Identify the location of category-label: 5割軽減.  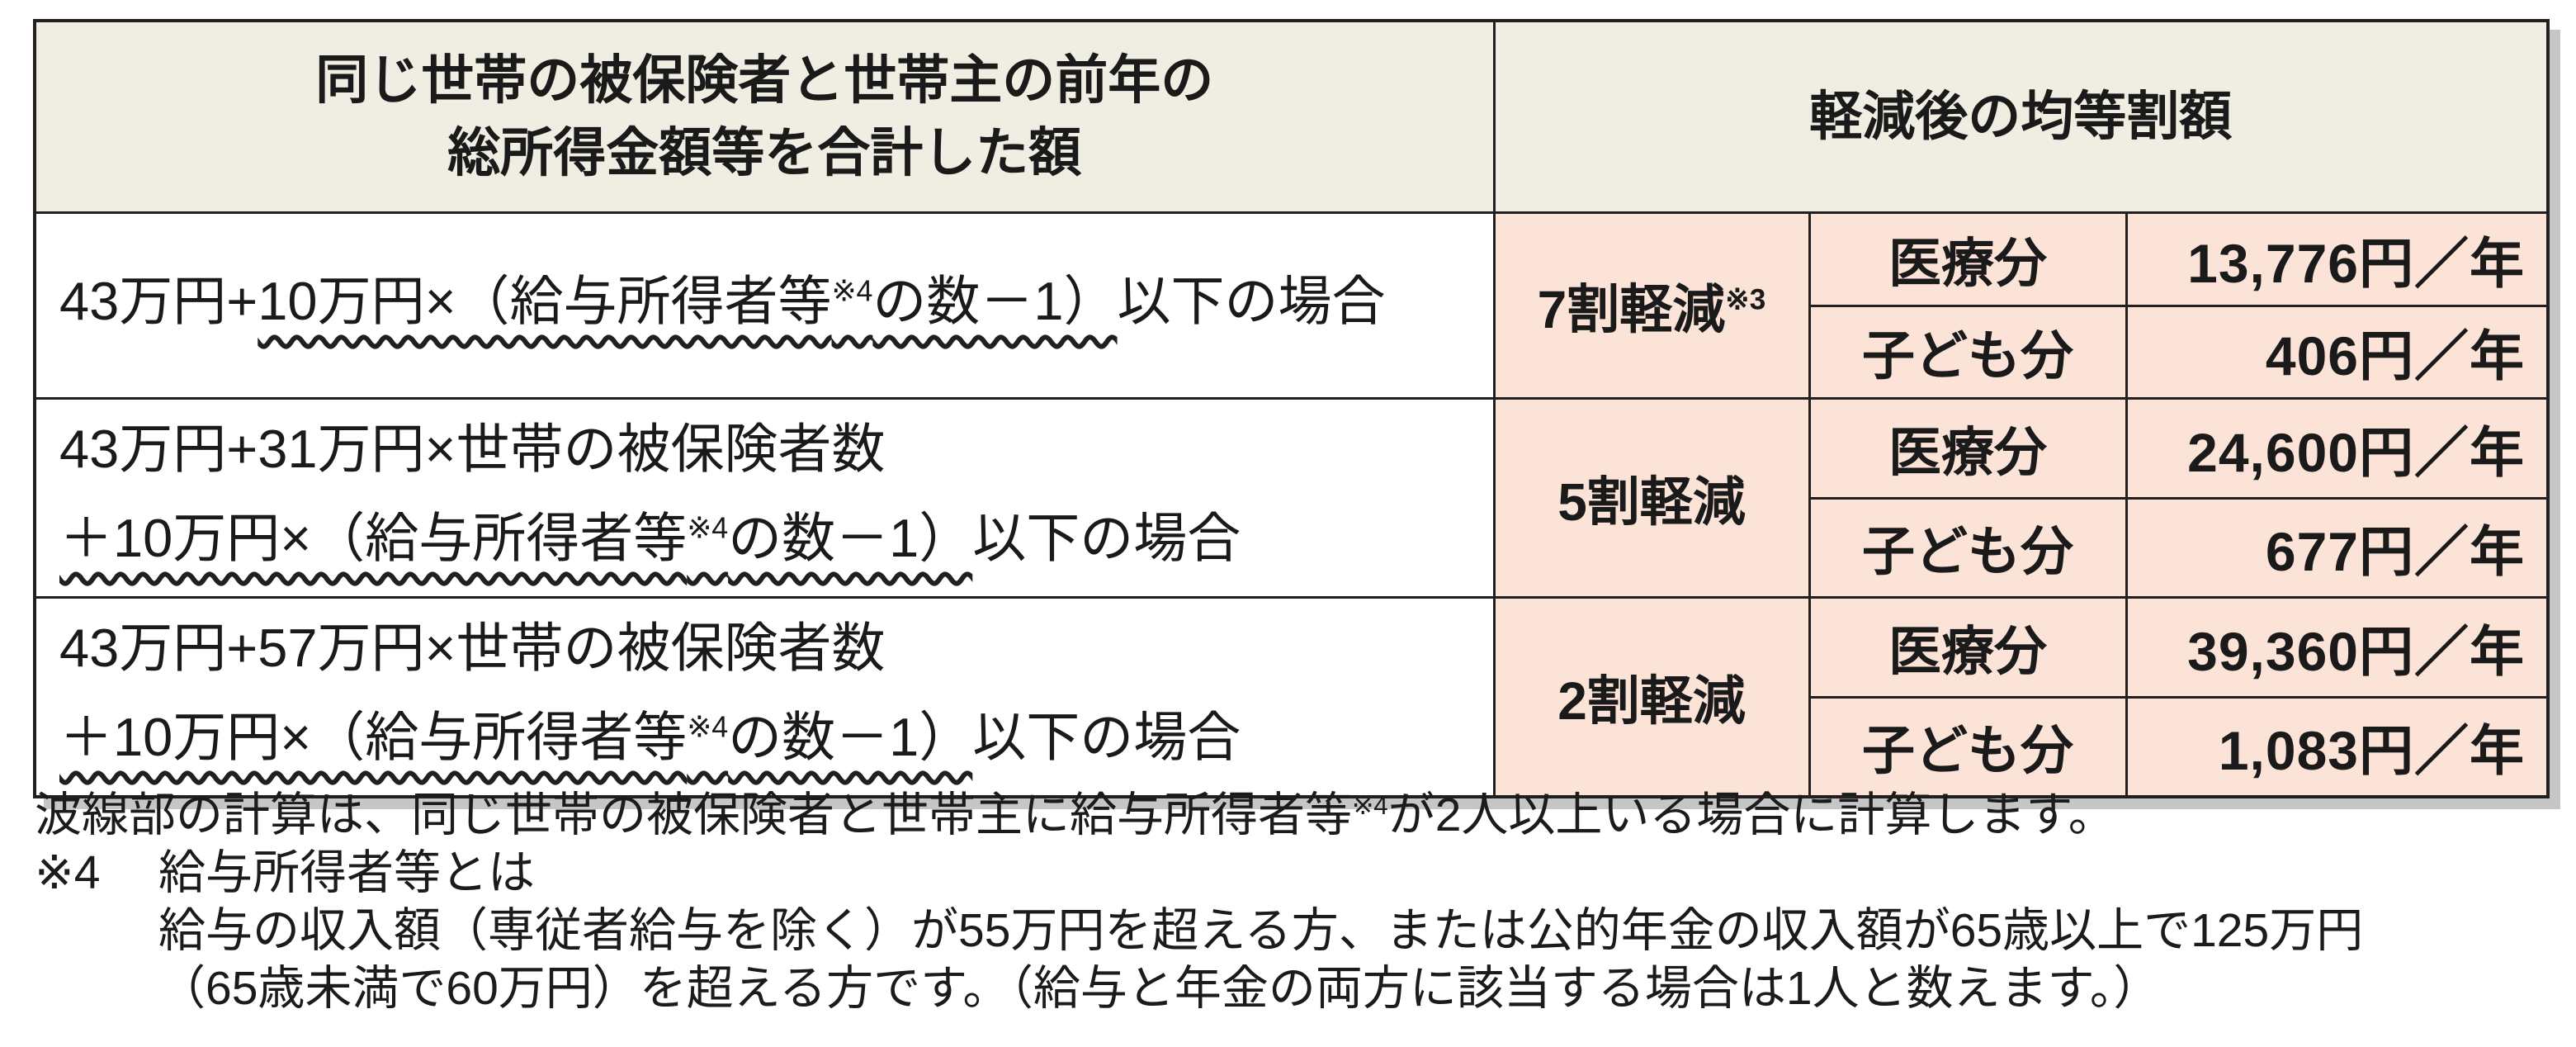
(1651, 502).